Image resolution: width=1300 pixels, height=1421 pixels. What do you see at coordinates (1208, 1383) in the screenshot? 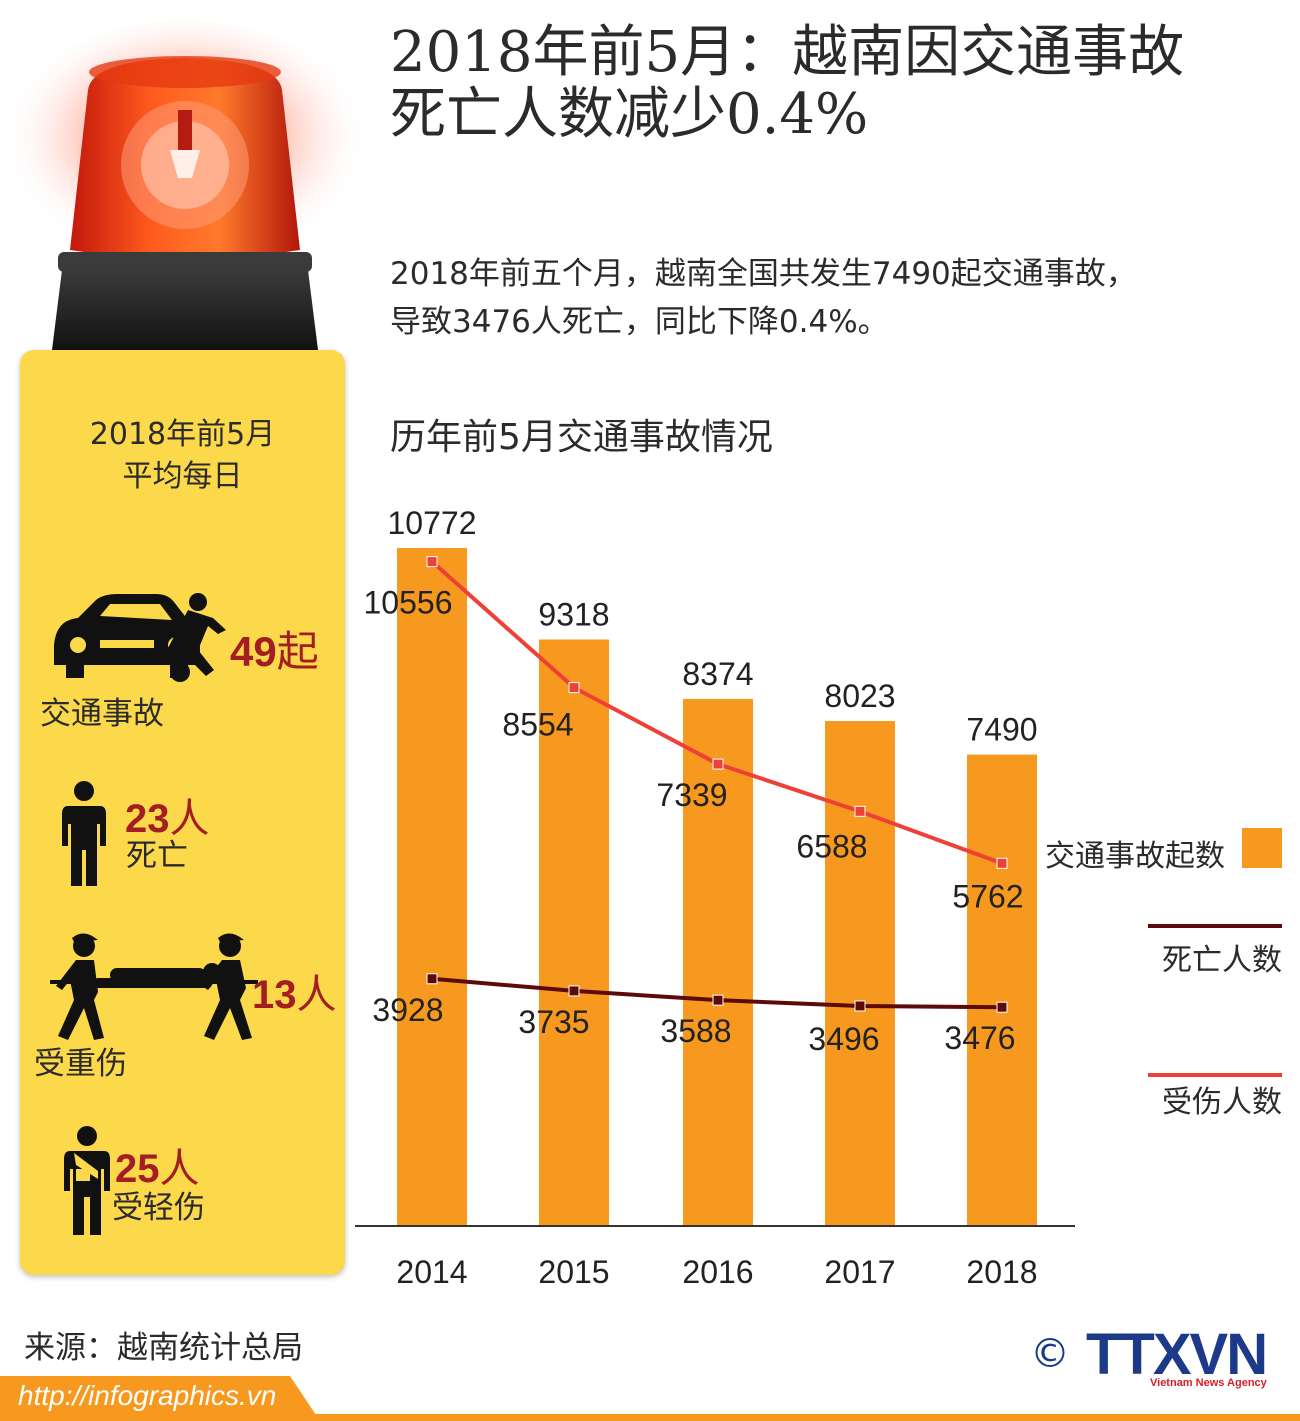
I see `logo-subtitle: Vietnam News Agency` at bounding box center [1208, 1383].